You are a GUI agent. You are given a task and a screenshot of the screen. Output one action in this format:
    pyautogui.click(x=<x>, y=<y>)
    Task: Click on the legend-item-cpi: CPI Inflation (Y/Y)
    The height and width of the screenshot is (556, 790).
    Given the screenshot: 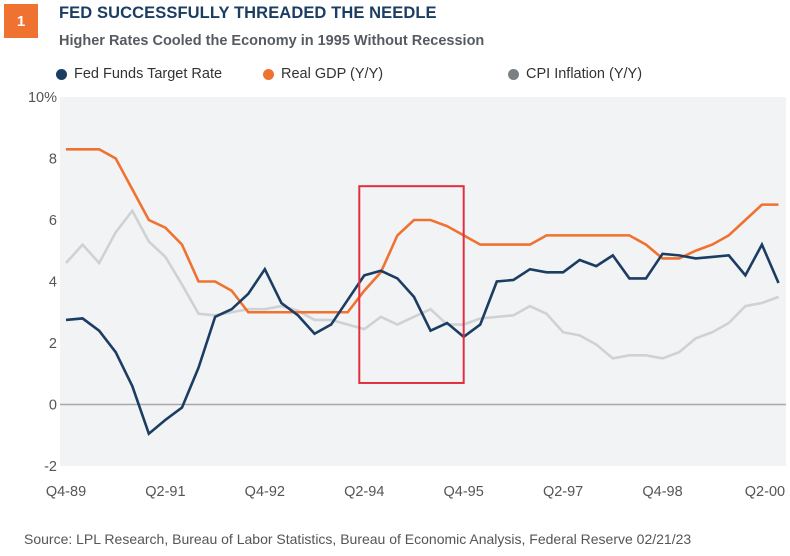 What is the action you would take?
    pyautogui.click(x=575, y=74)
    